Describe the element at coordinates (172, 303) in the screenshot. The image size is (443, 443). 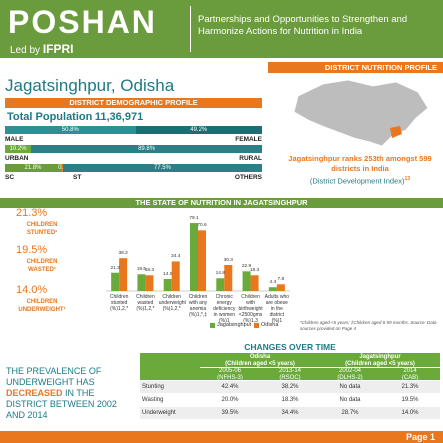
I see `x-tick-label: Children underweight (%)1,2,*` at that location.